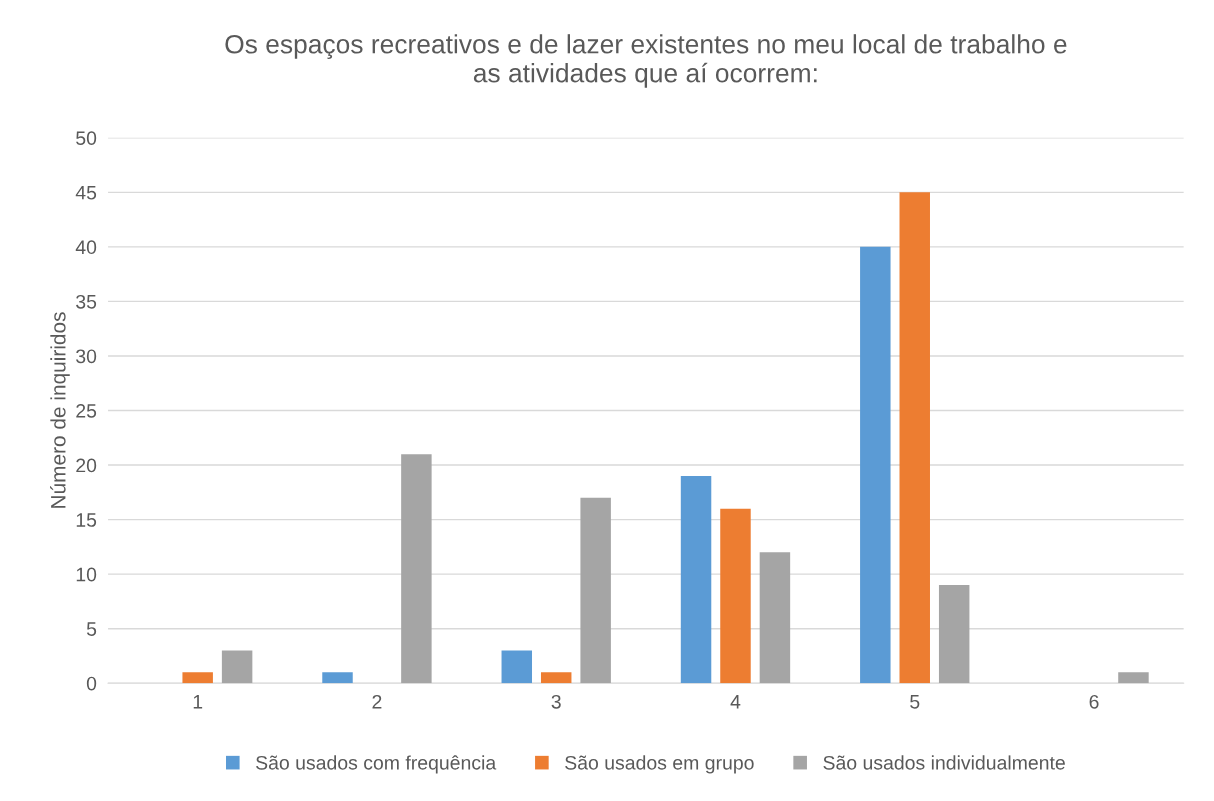 The image size is (1214, 801). What do you see at coordinates (659, 764) in the screenshot?
I see `legend-label: São usados em grupo` at bounding box center [659, 764].